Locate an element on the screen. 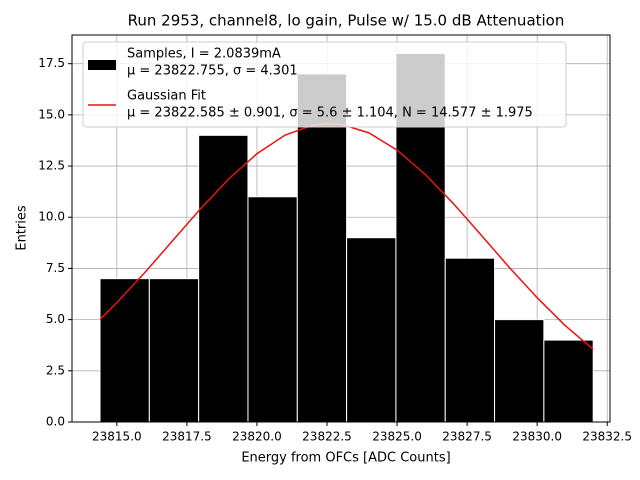  y-tick-label: 15.0 is located at coordinates (51, 114).